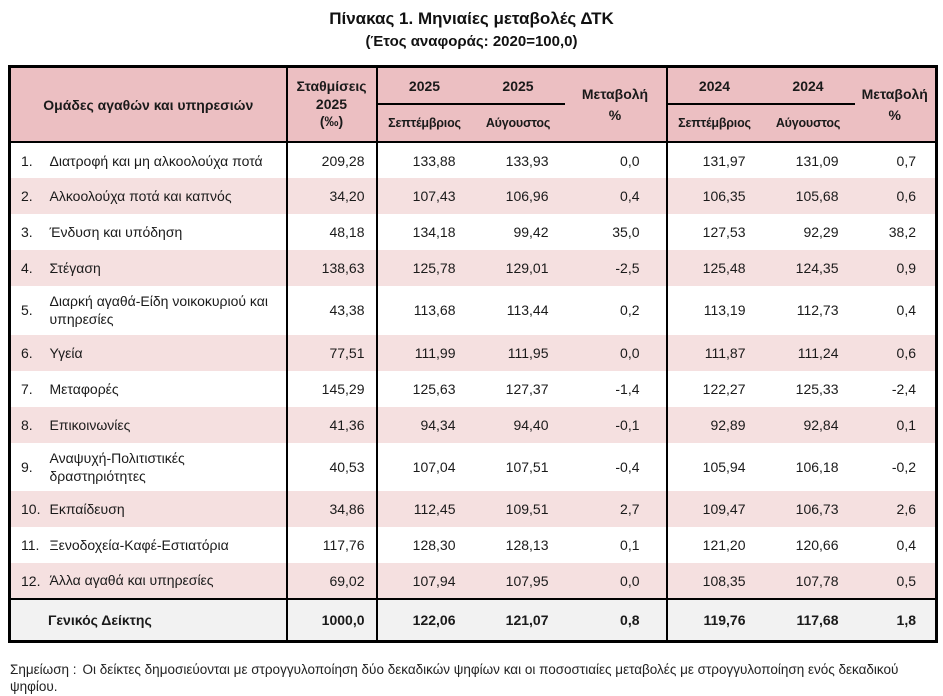 This screenshot has width=943, height=696. What do you see at coordinates (26, 581) in the screenshot?
I see `row-number: 12.` at bounding box center [26, 581].